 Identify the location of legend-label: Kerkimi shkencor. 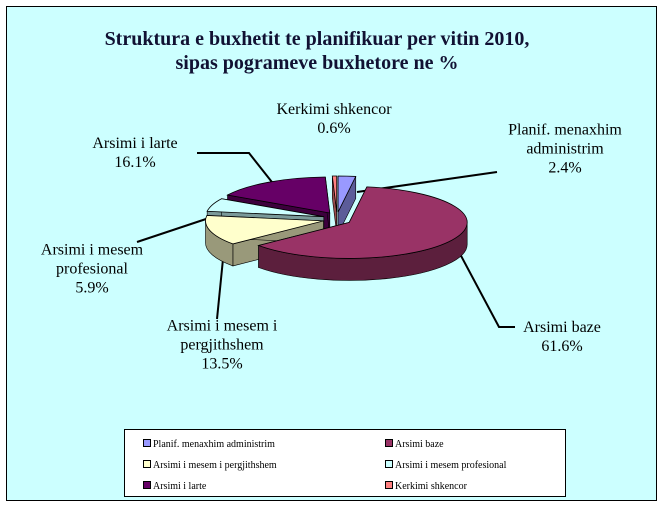
(431, 486).